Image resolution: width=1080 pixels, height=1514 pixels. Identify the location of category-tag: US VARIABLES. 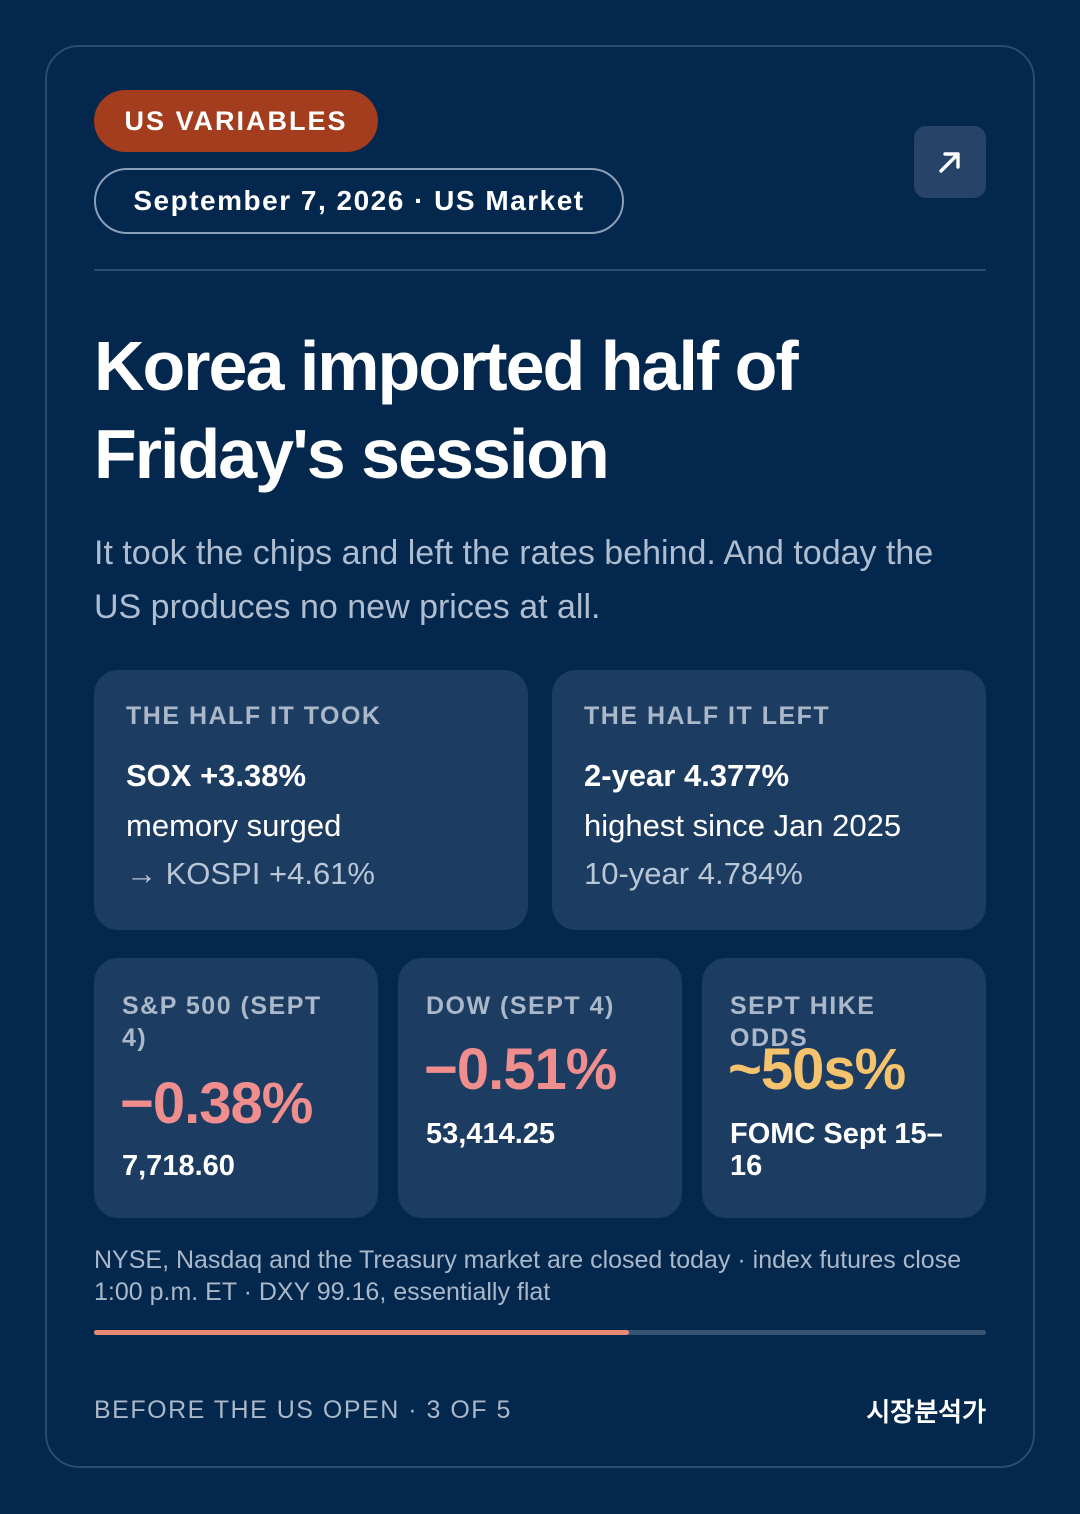
(236, 121).